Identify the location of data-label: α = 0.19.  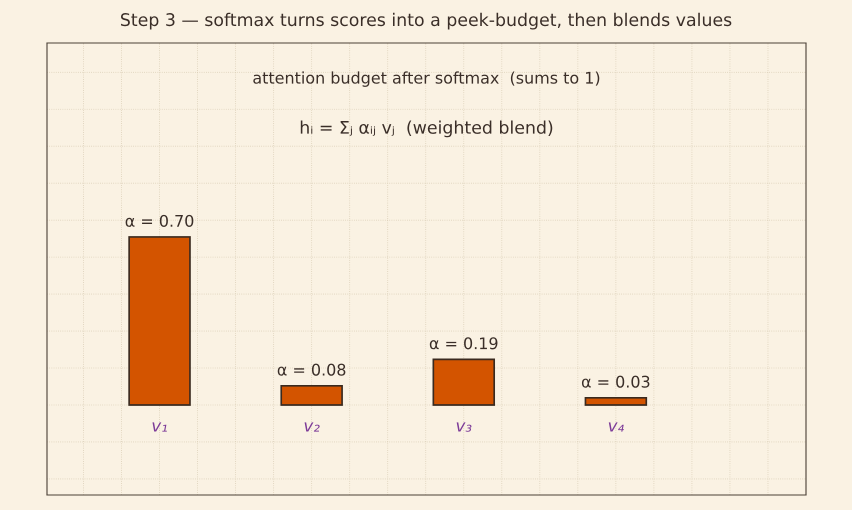
(464, 343).